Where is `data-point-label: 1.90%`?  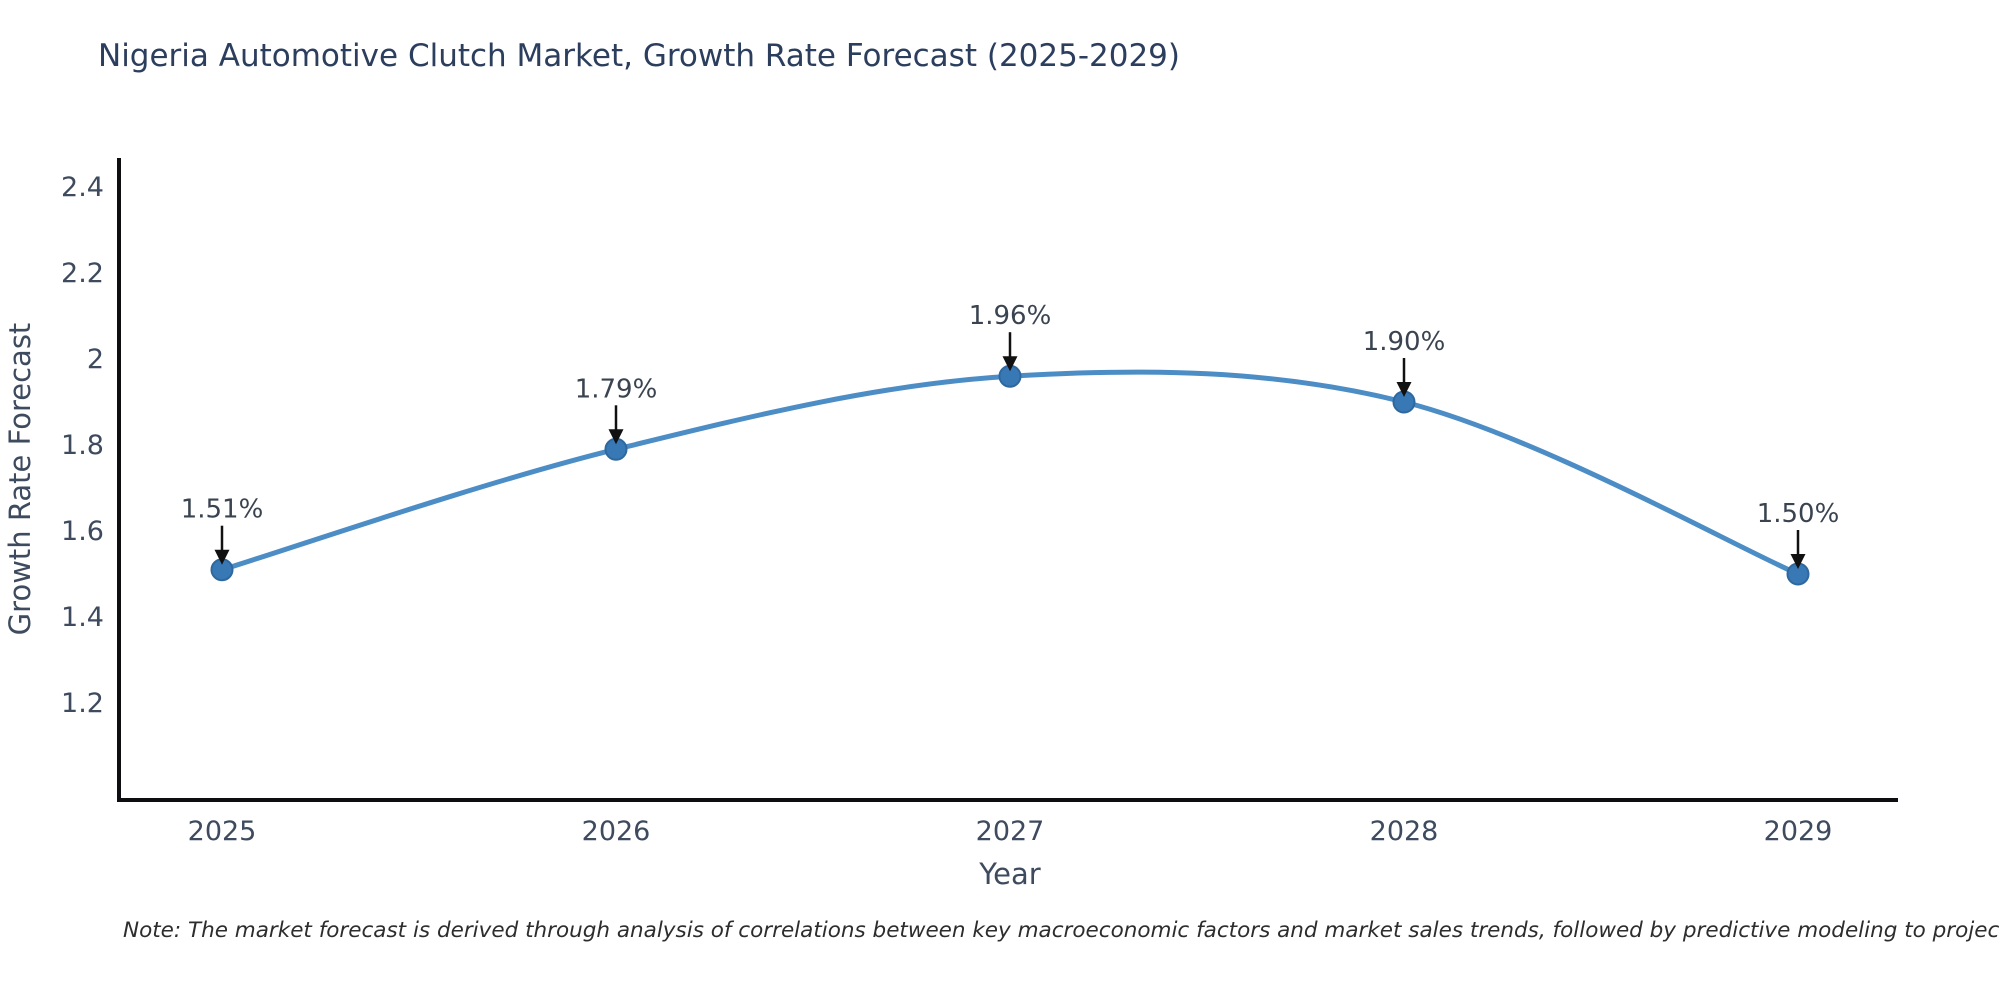
data-point-label: 1.90% is located at coordinates (1404, 342).